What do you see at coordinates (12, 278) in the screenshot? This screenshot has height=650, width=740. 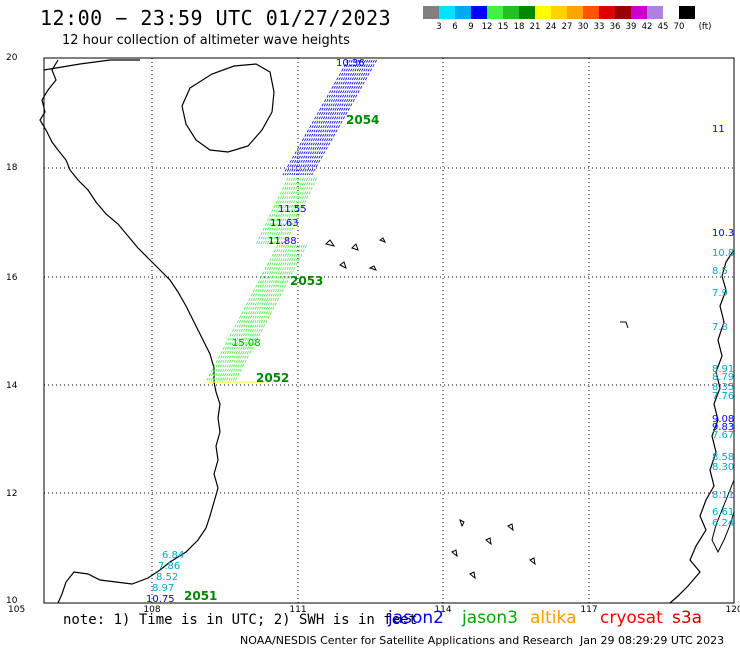 I see `y-tick-label: 16` at bounding box center [12, 278].